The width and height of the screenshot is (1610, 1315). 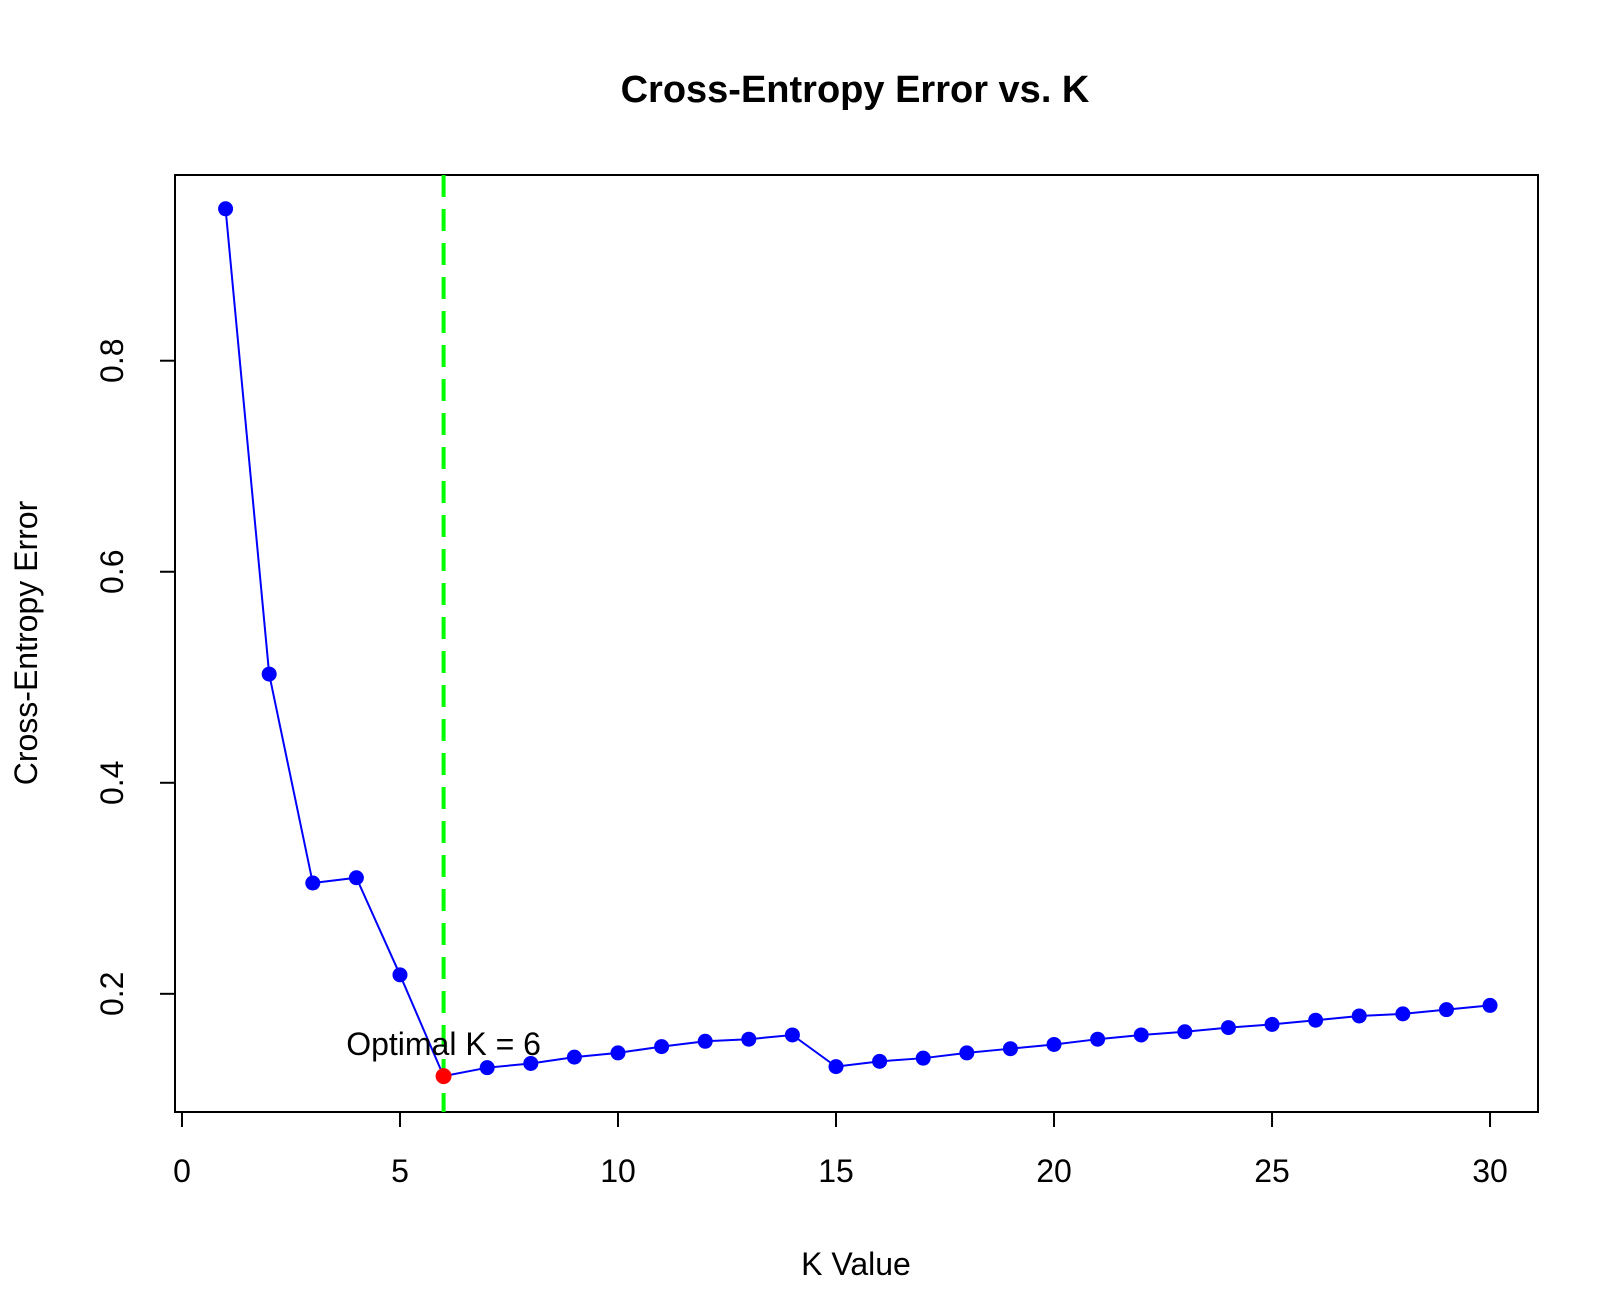 I want to click on y-axis-ticks: 0.2 0.4 0.6 0.8, so click(x=134, y=677).